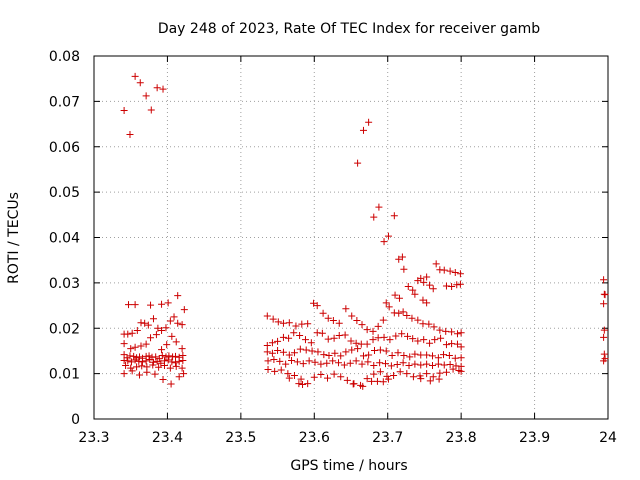  I want to click on y-tick-label: 0, so click(75, 420).